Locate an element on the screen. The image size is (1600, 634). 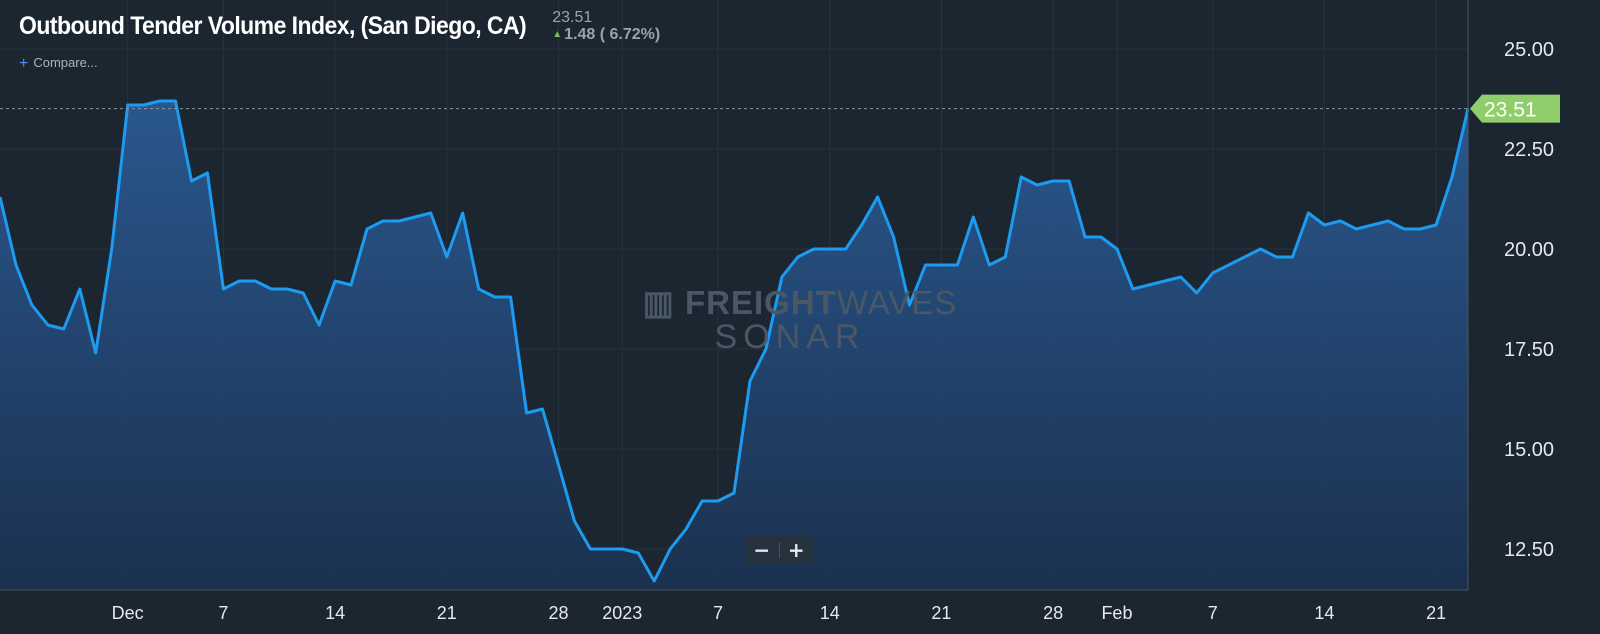
last-value-badge: 23.51 is located at coordinates (1515, 108).